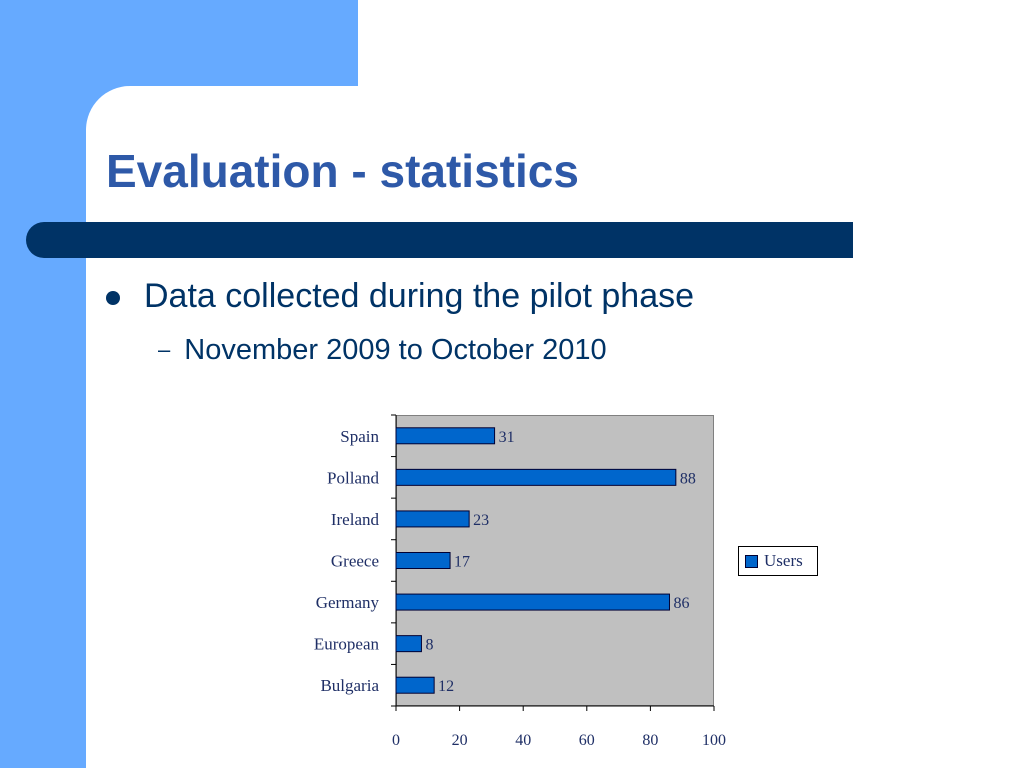 The image size is (1024, 768). Describe the element at coordinates (751, 561) in the screenshot. I see `legend-swatch-users` at that location.